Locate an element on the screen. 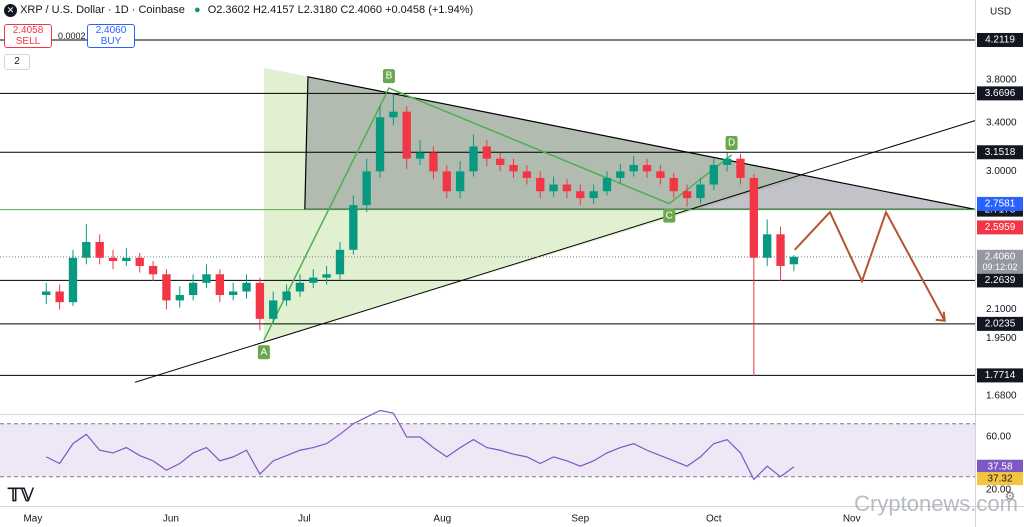  rsi-value: 37.58 is located at coordinates (999, 466).